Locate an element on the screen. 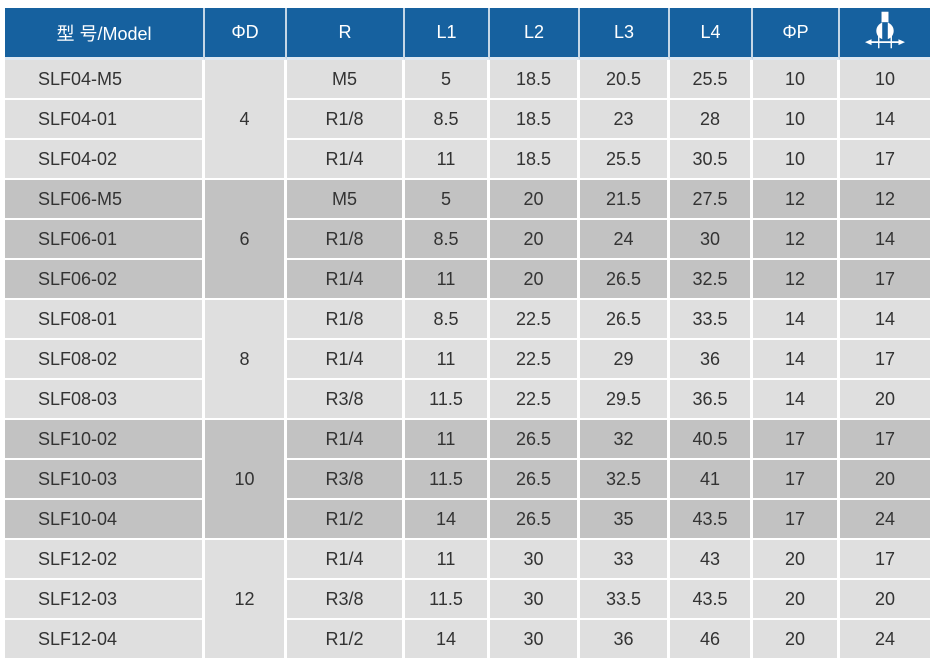  model-cell: SLF08-01 is located at coordinates (105, 320).